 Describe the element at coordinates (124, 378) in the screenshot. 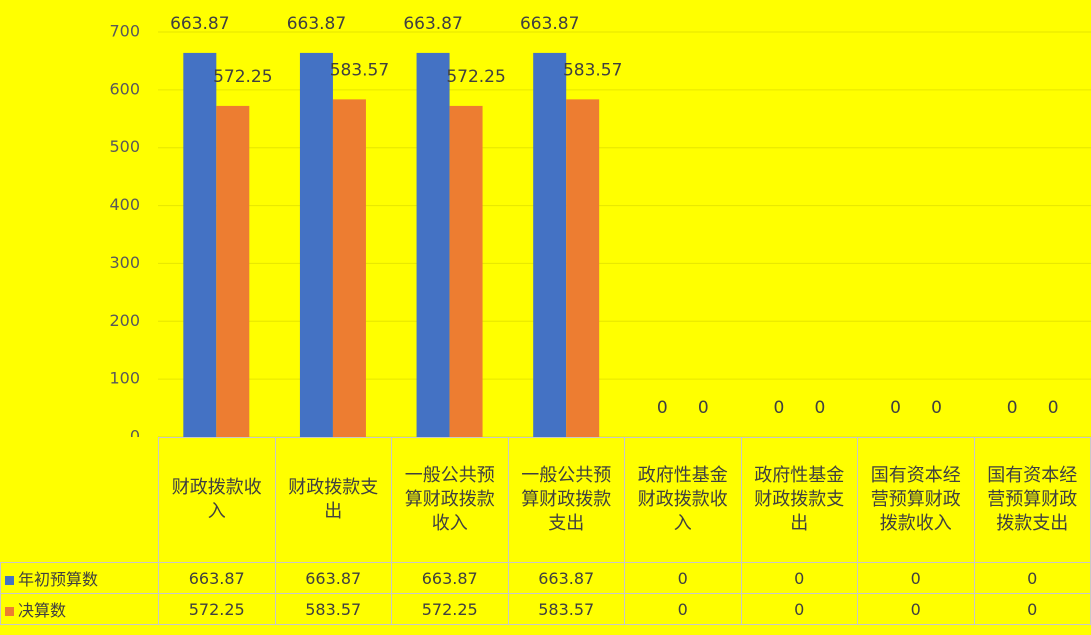

I see `y-tick-label: 100` at that location.